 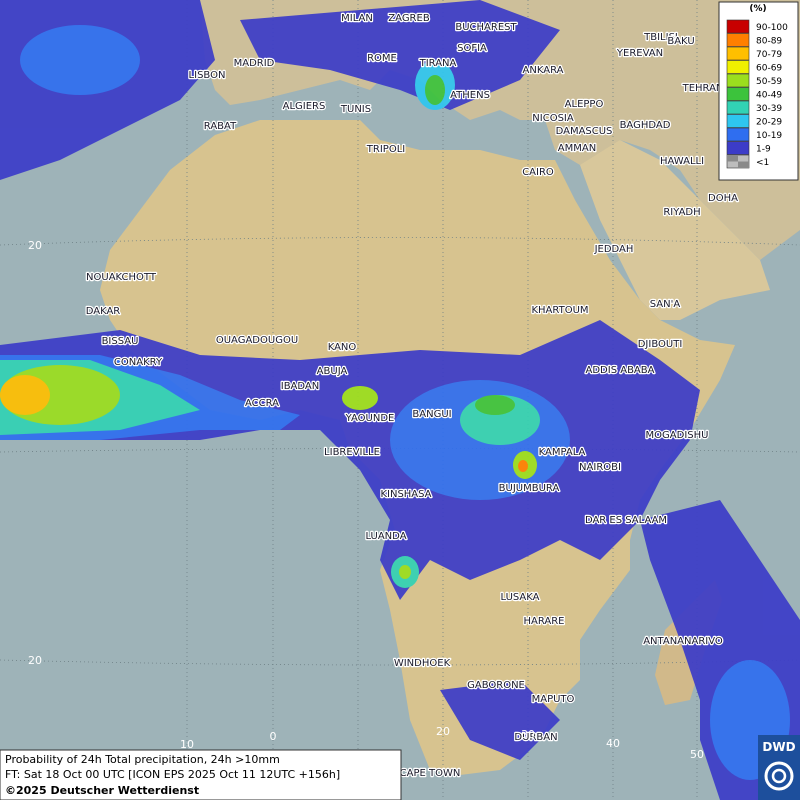 I want to click on city-label: YEREVAN, so click(x=639, y=53).